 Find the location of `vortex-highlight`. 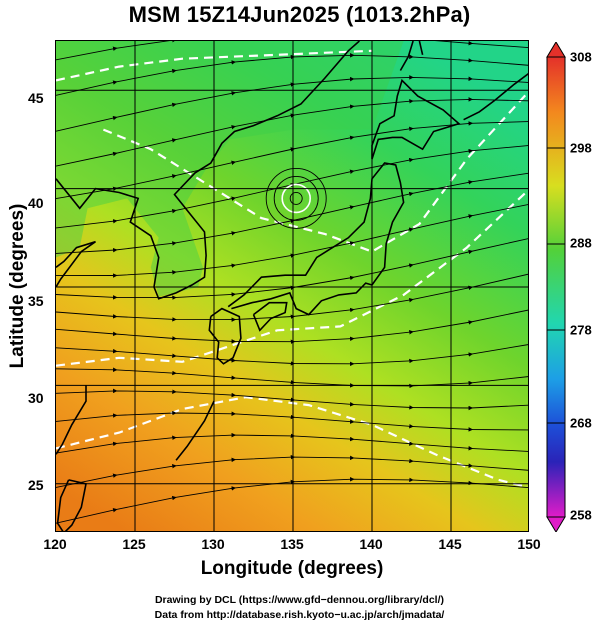

vortex-highlight is located at coordinates (296, 198).